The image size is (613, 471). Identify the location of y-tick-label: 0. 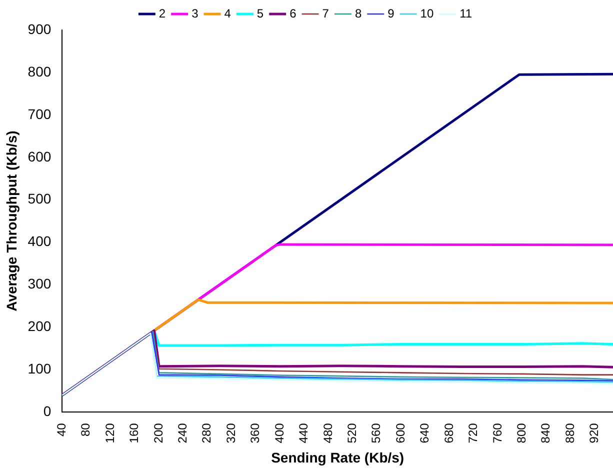
(47, 411).